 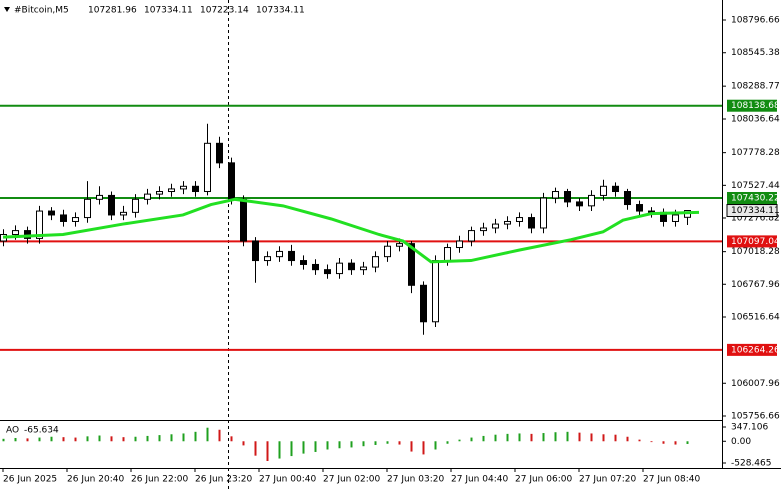 I want to click on x-tick-label: 27 Jun 02:00, so click(x=351, y=480).